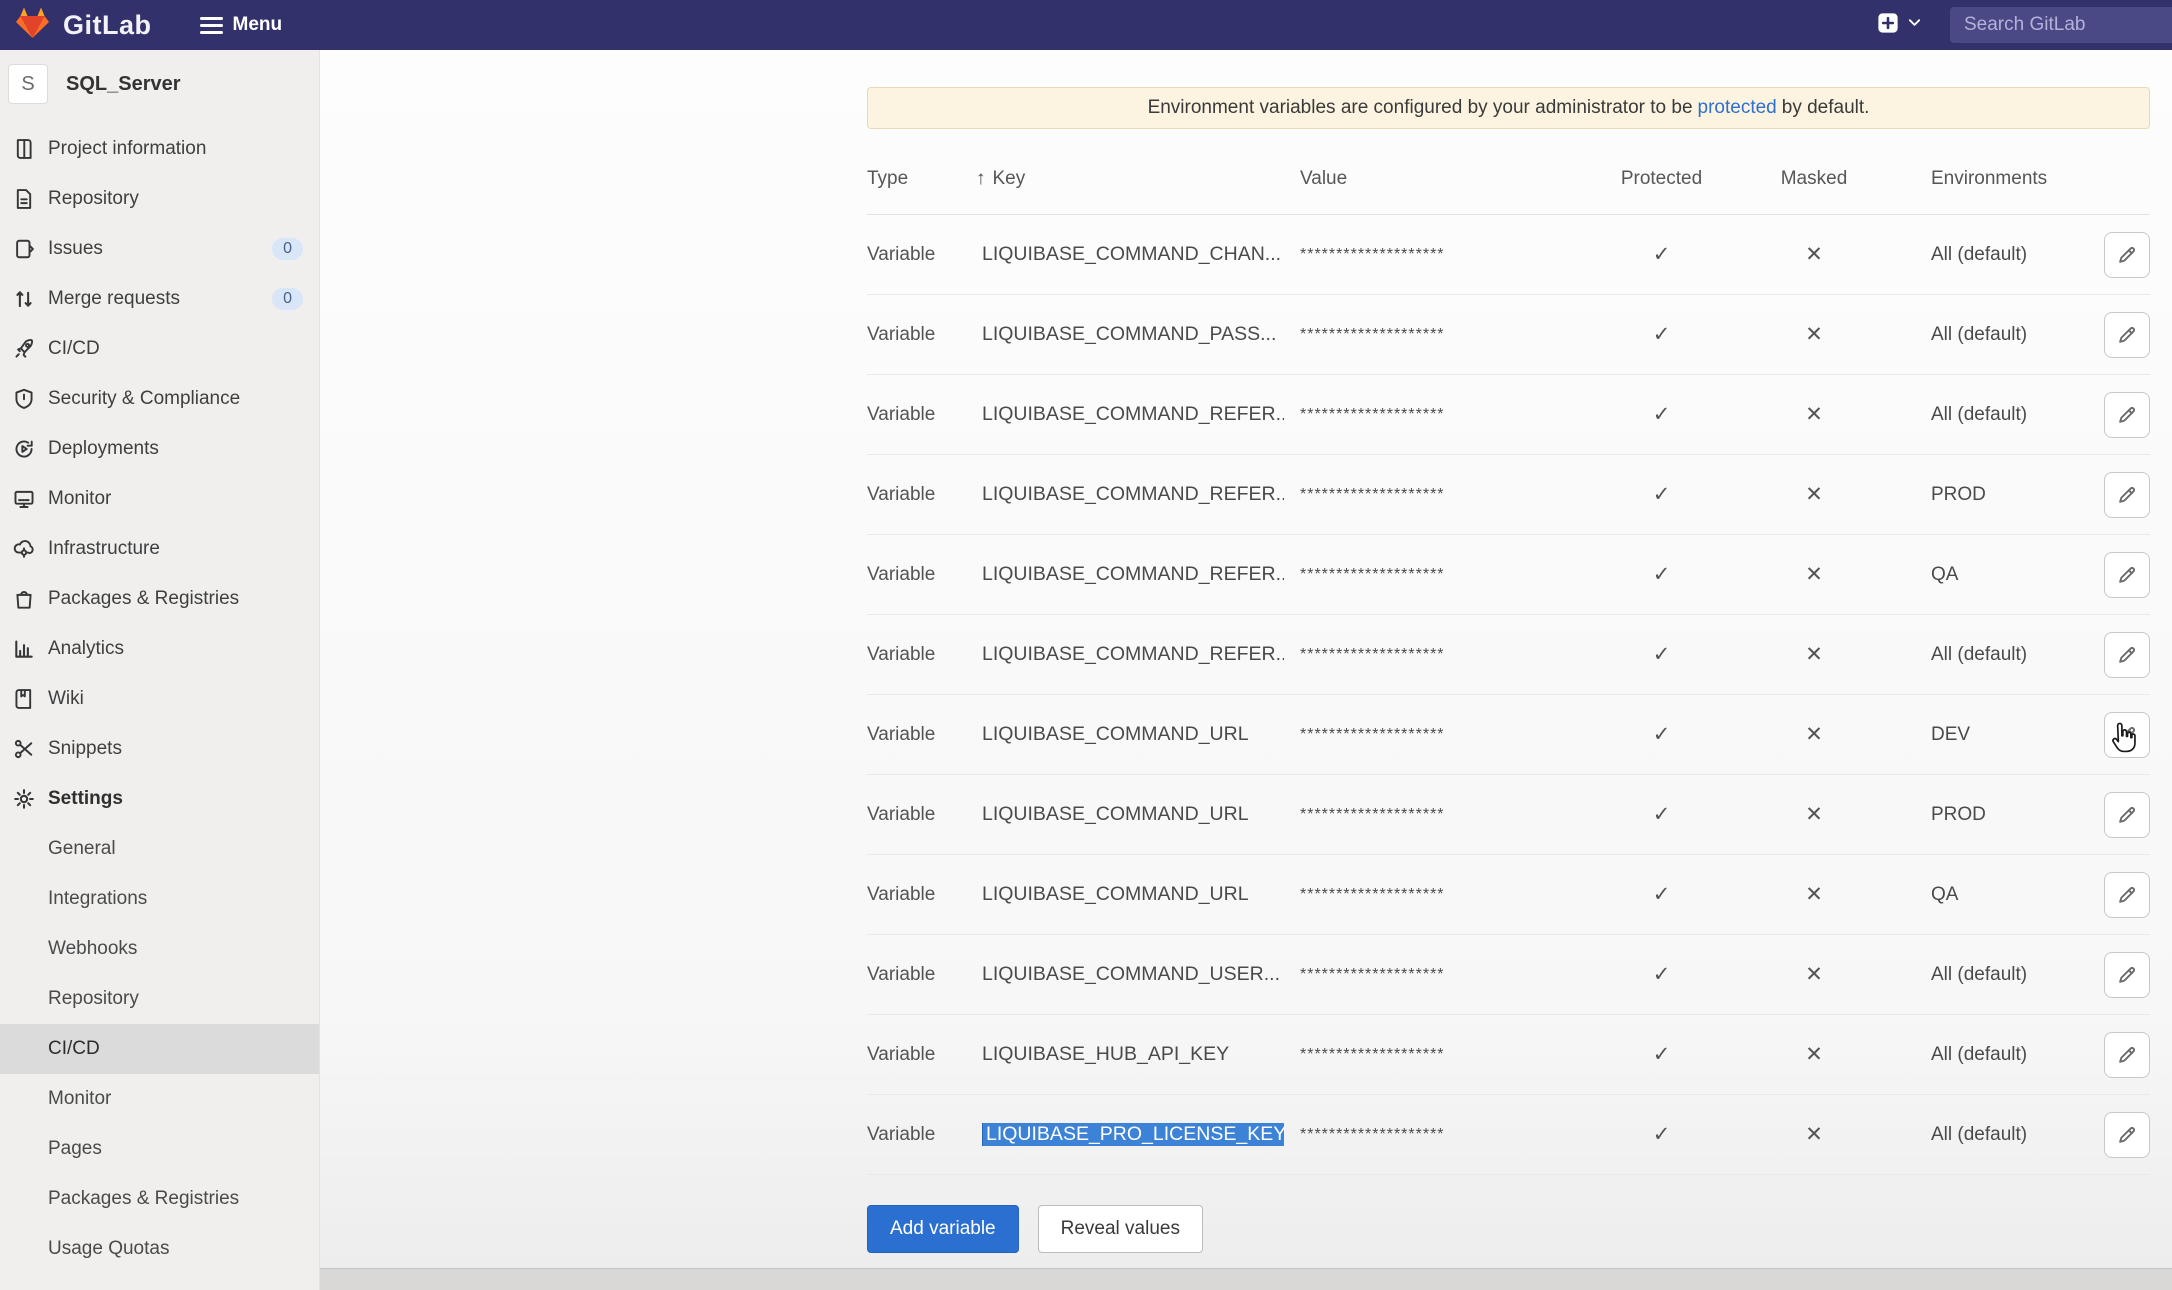 The image size is (2172, 1290). Describe the element at coordinates (80, 1098) in the screenshot. I see `sidebar-subitem-monitor: Monitor` at that location.